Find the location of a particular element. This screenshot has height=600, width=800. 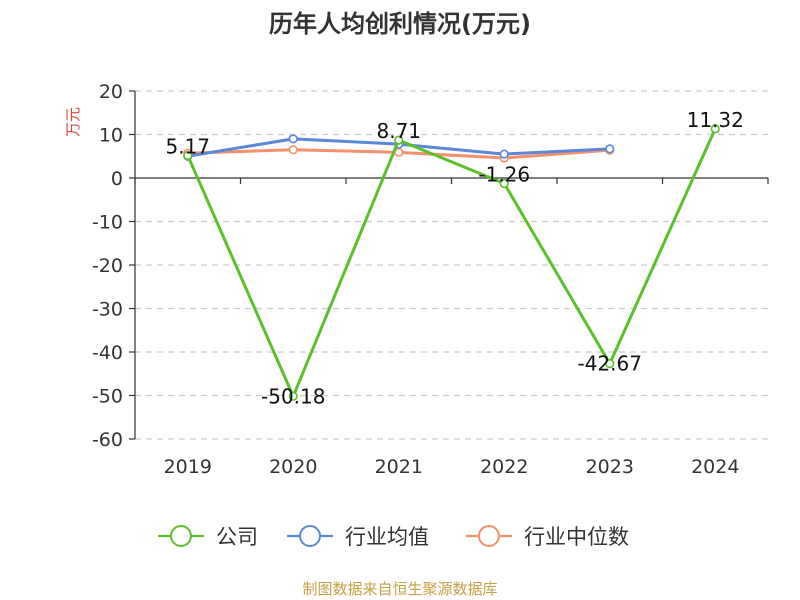

x-tick-label: 2024 is located at coordinates (715, 467).